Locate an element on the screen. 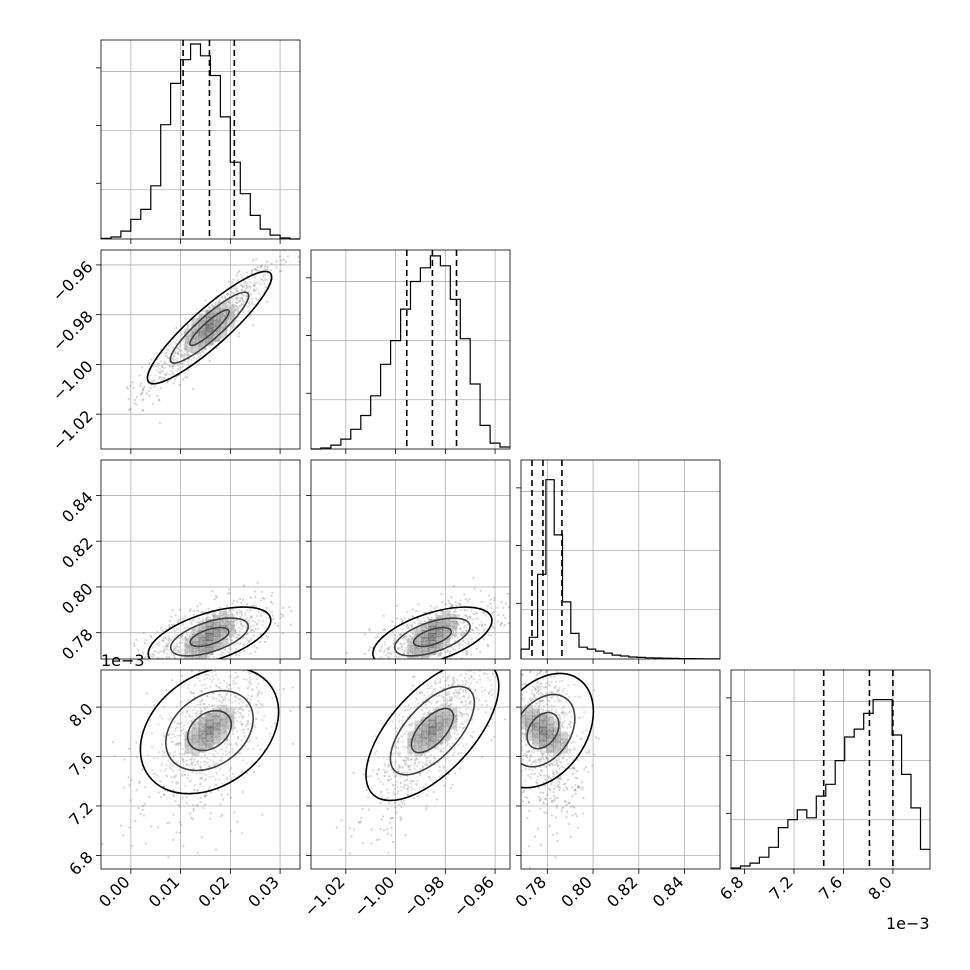 Image resolution: width=970 pixels, height=970 pixels. x-tick-label: 0.84 is located at coordinates (668, 891).